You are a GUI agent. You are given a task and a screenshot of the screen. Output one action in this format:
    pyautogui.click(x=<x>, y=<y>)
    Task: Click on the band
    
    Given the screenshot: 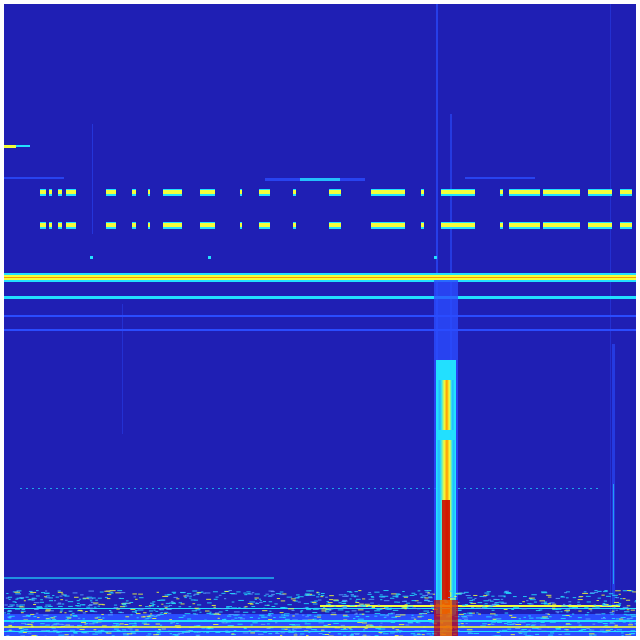 What is the action you would take?
    pyautogui.click(x=320, y=277)
    